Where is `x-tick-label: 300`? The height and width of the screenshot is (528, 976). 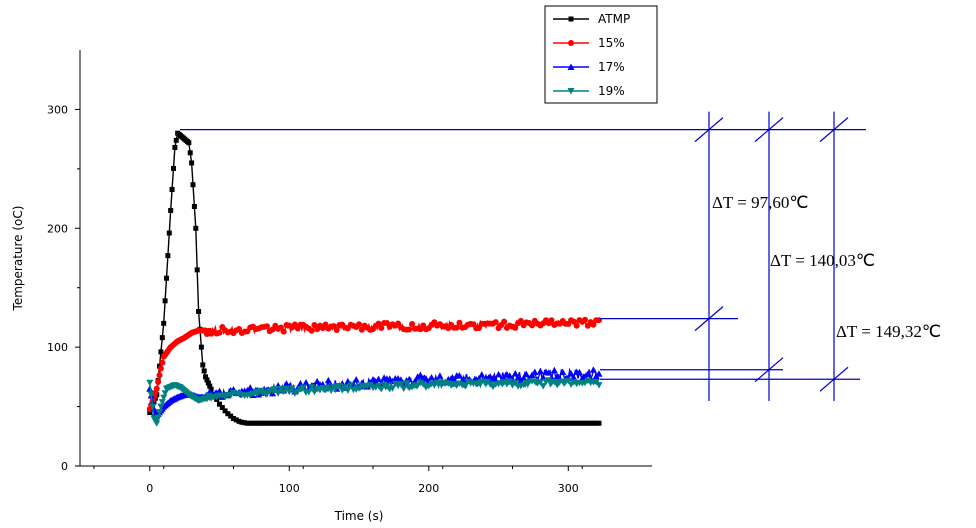 x-tick-label: 300 is located at coordinates (568, 488).